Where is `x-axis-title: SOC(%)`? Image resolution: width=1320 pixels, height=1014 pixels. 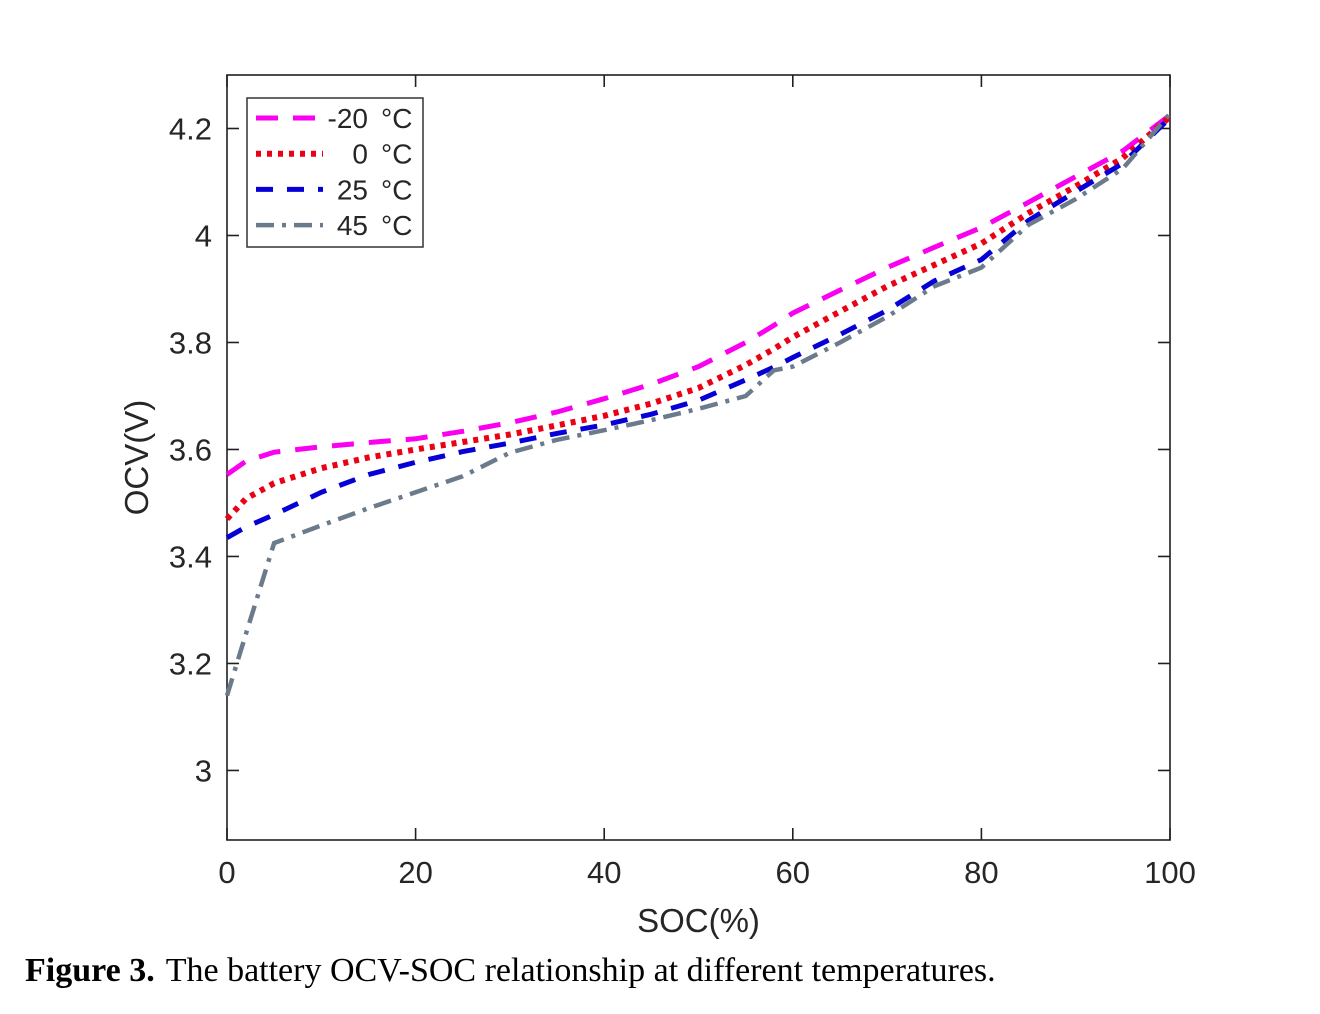 x-axis-title: SOC(%) is located at coordinates (698, 920).